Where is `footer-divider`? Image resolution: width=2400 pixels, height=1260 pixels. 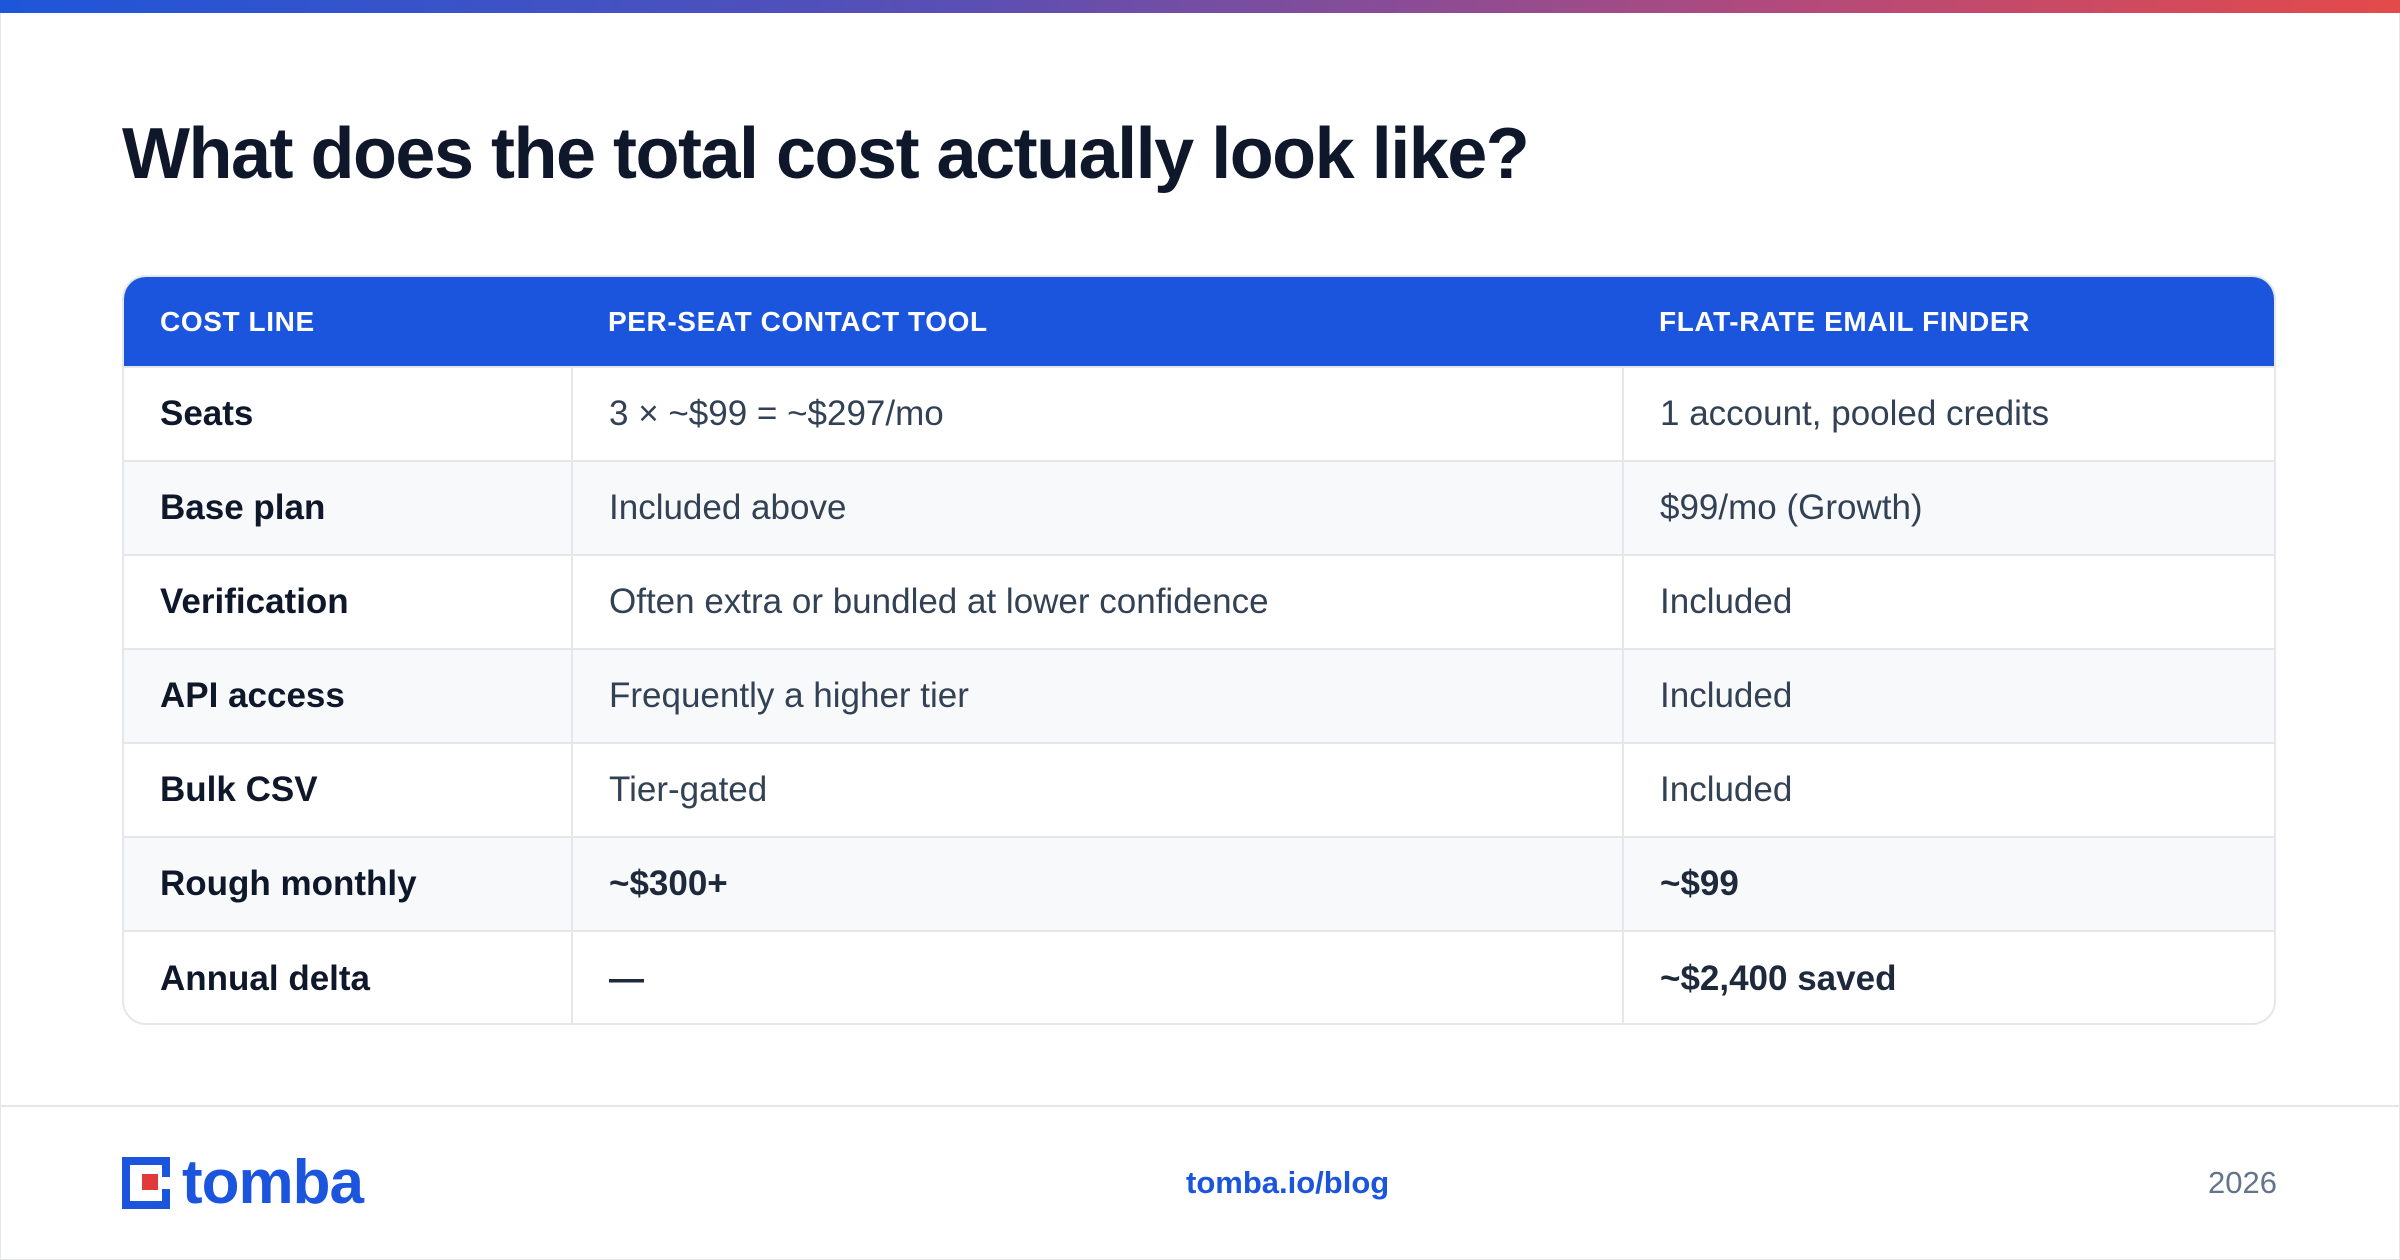
footer-divider is located at coordinates (1200, 1106).